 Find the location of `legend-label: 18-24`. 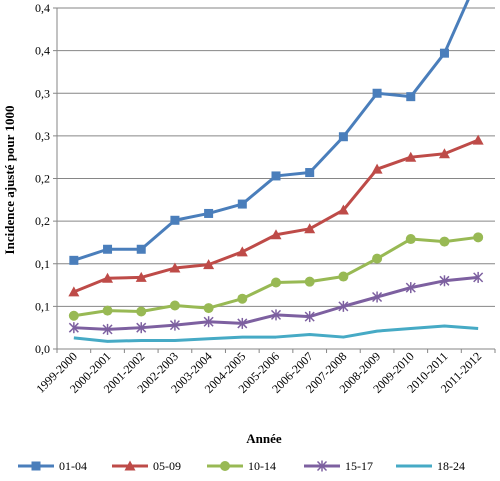

legend-label: 18-24 is located at coordinates (451, 466).